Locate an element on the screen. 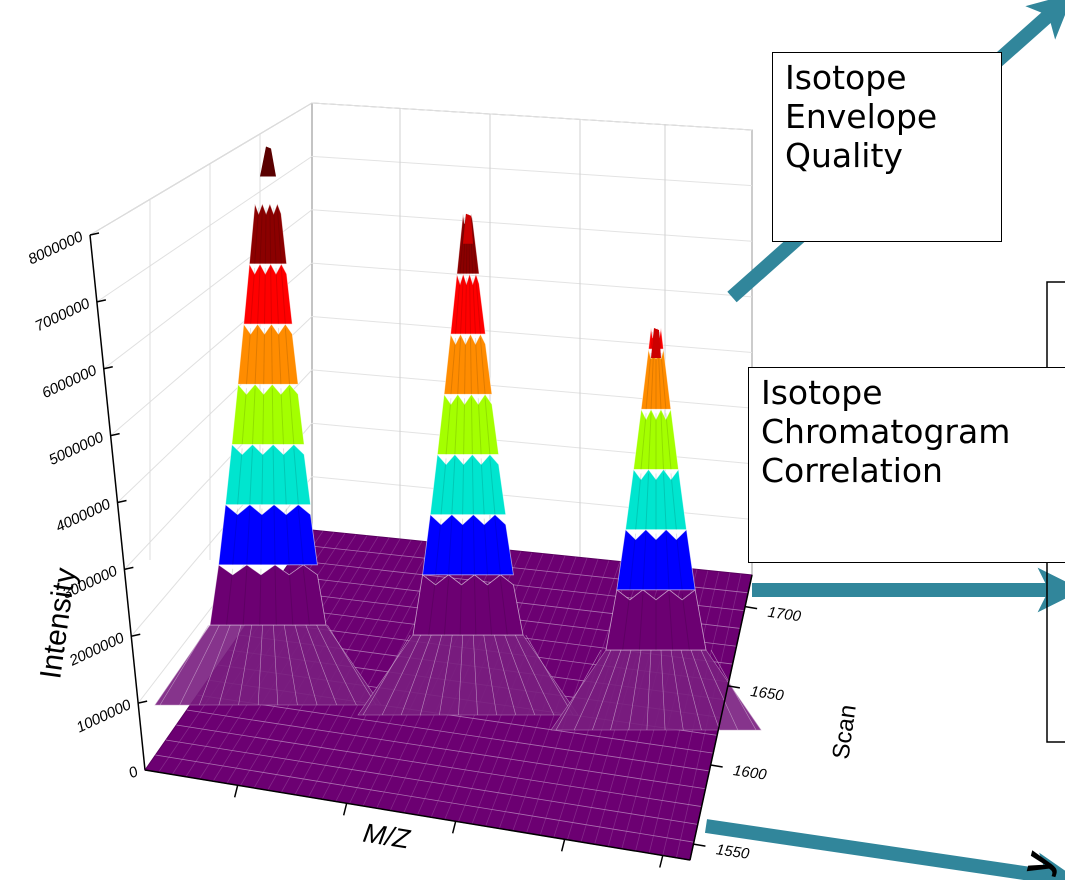 This screenshot has width=1065, height=885. callout-chromatogram-line1: Isotope is located at coordinates (822, 392).